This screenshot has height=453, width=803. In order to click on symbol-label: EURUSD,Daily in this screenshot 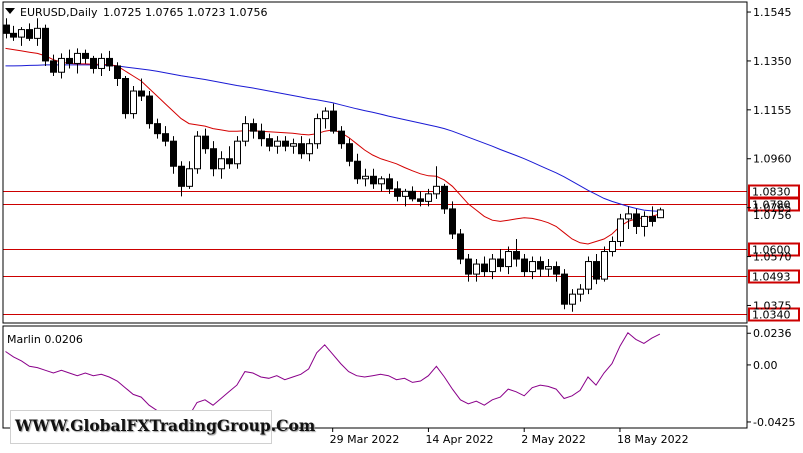, I will do `click(59, 12)`.